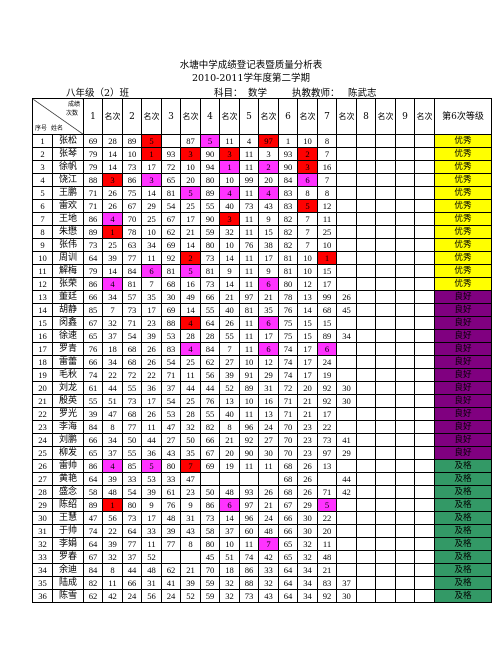  I want to click on score-cell-1: 89, so click(93, 232).